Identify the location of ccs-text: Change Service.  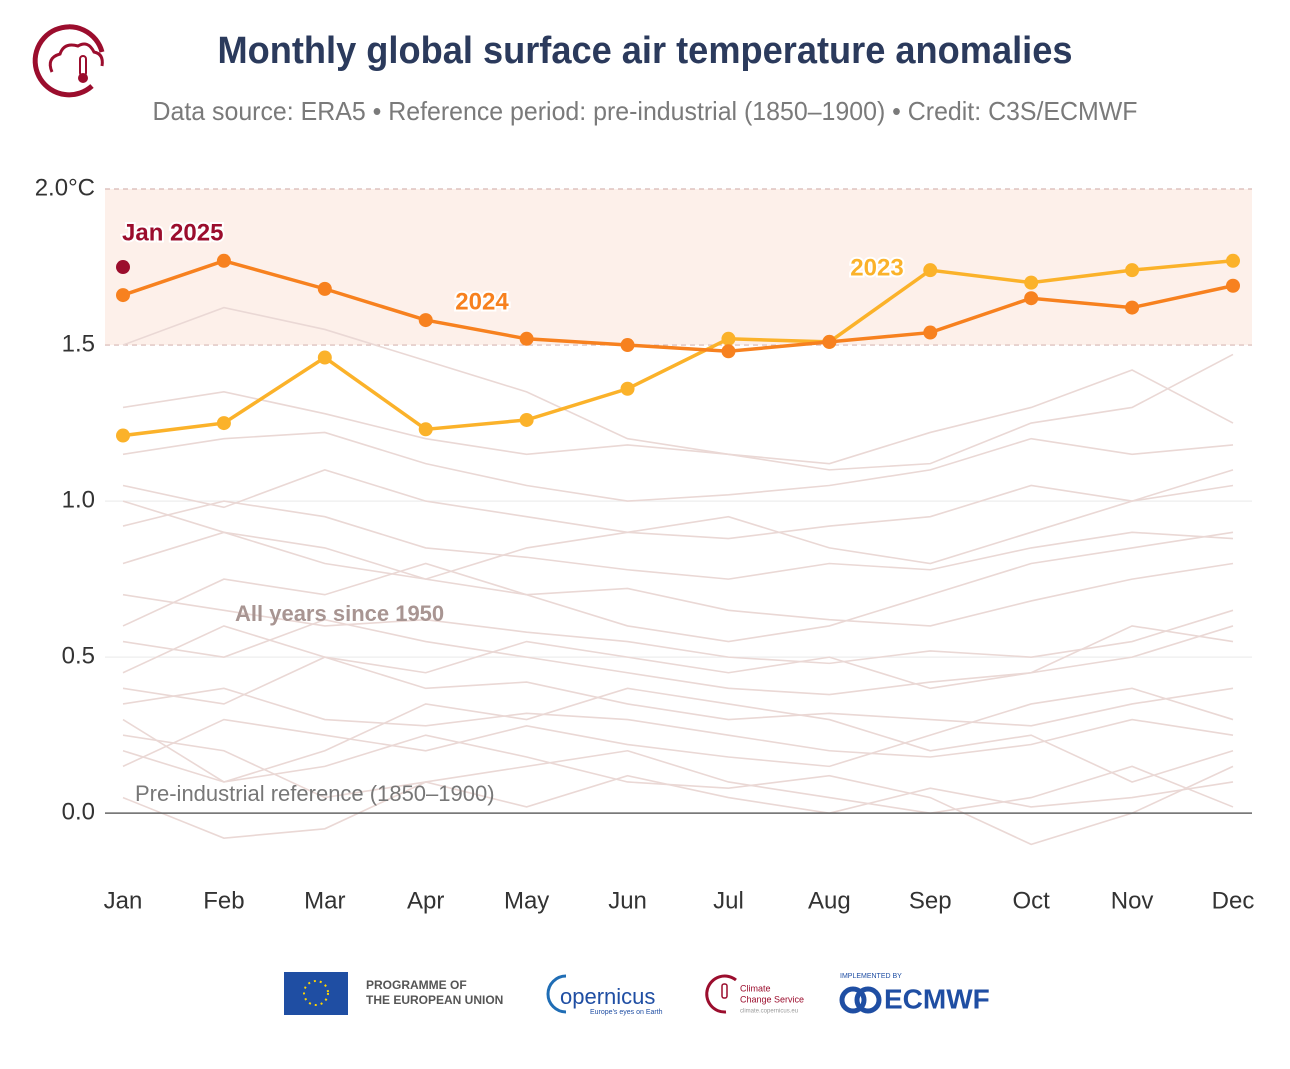
(772, 999).